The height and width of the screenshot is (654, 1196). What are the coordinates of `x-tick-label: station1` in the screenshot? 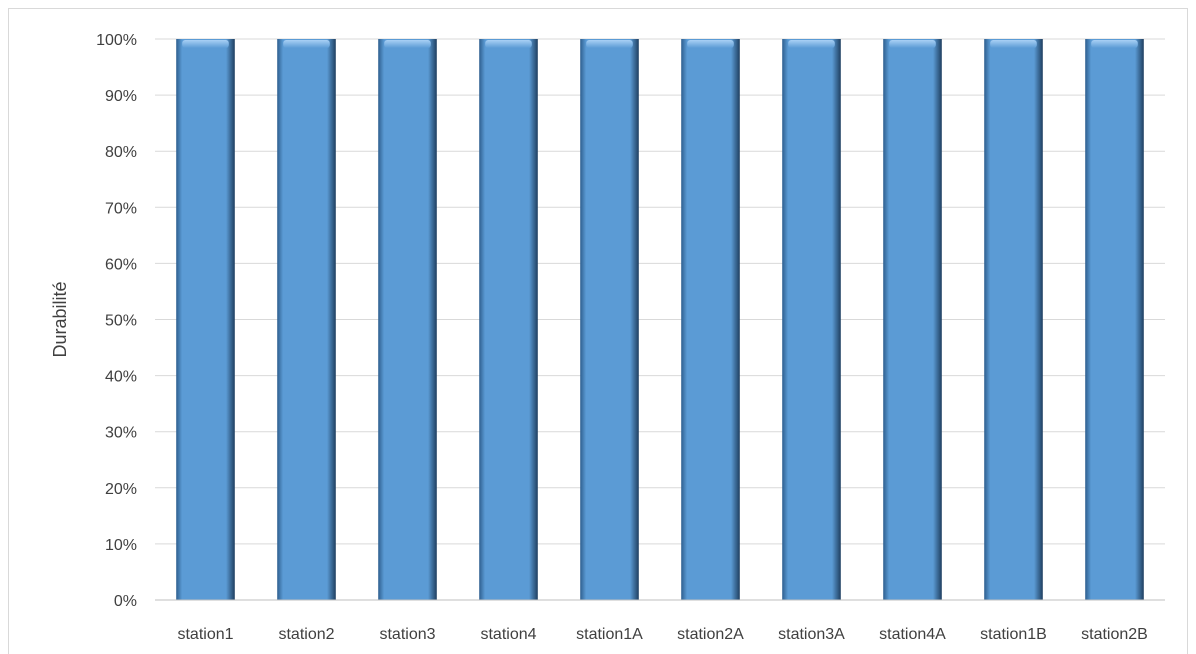 It's located at (205, 634).